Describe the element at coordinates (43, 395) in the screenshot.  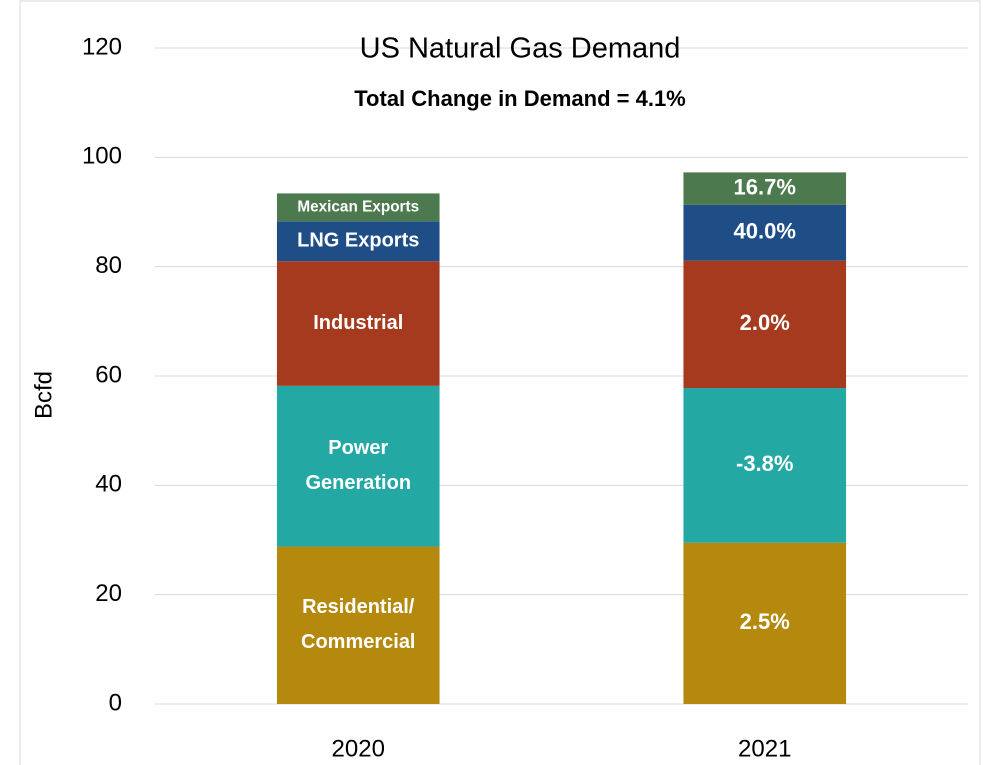
I see `y-axis-label: Bcfd` at that location.